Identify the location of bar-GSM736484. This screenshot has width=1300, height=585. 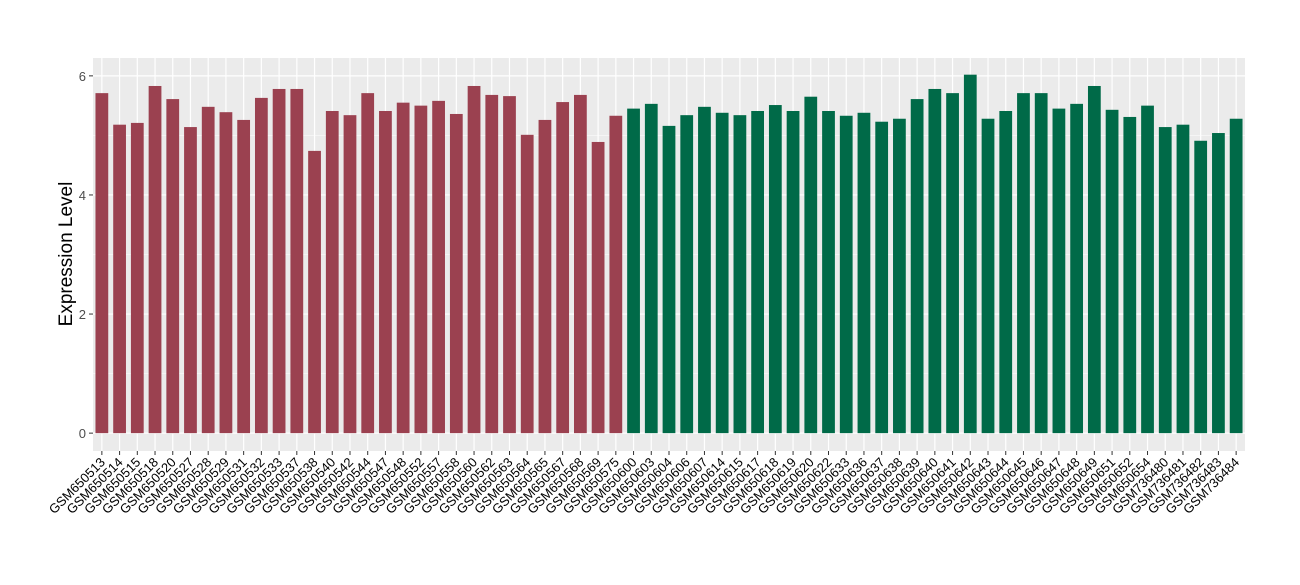
(1236, 276).